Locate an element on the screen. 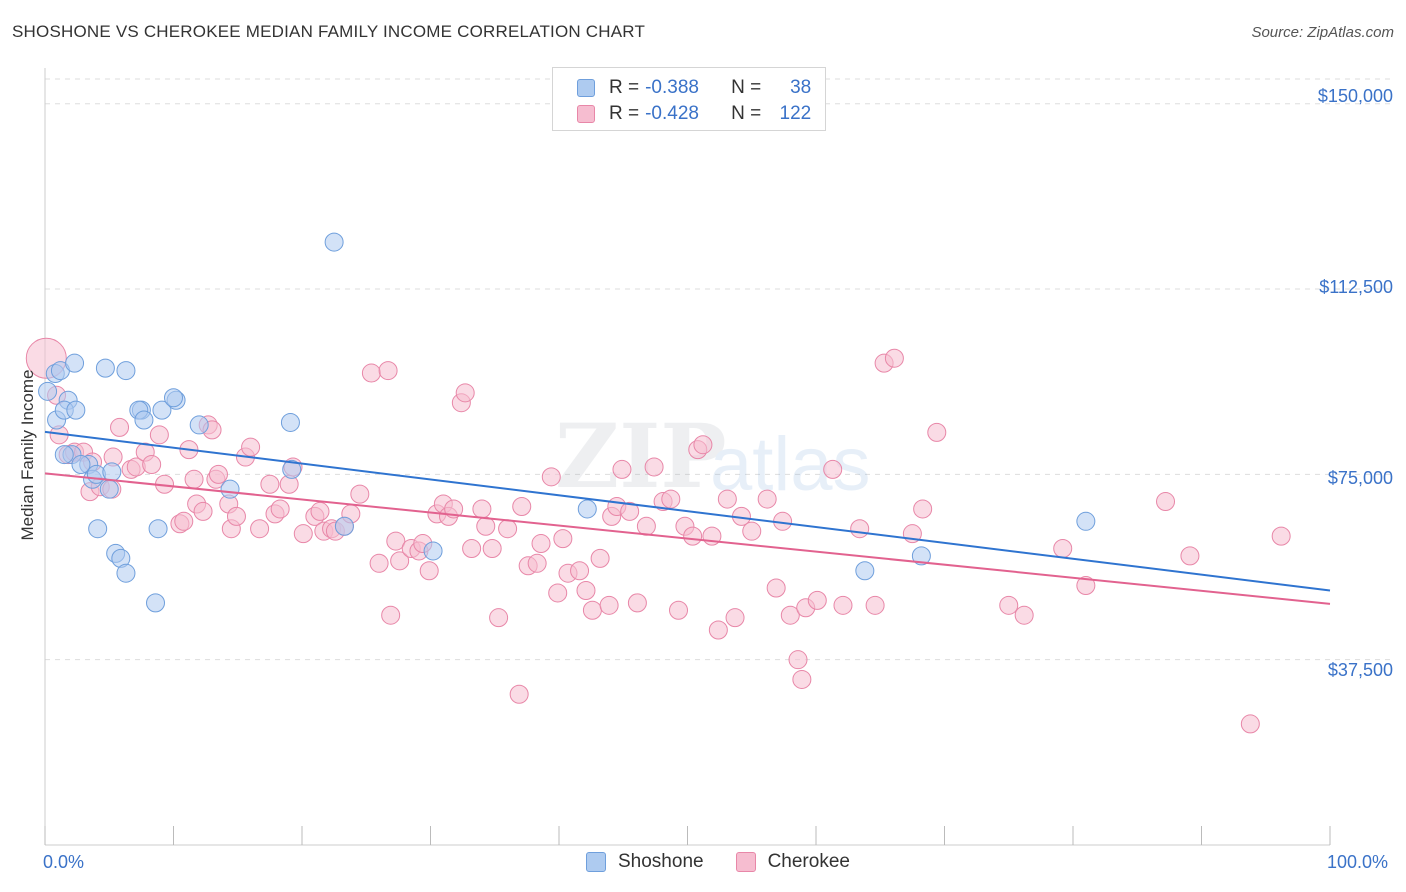 Image resolution: width=1406 pixels, height=892 pixels. cherokee-n-value: 122 is located at coordinates (795, 113).